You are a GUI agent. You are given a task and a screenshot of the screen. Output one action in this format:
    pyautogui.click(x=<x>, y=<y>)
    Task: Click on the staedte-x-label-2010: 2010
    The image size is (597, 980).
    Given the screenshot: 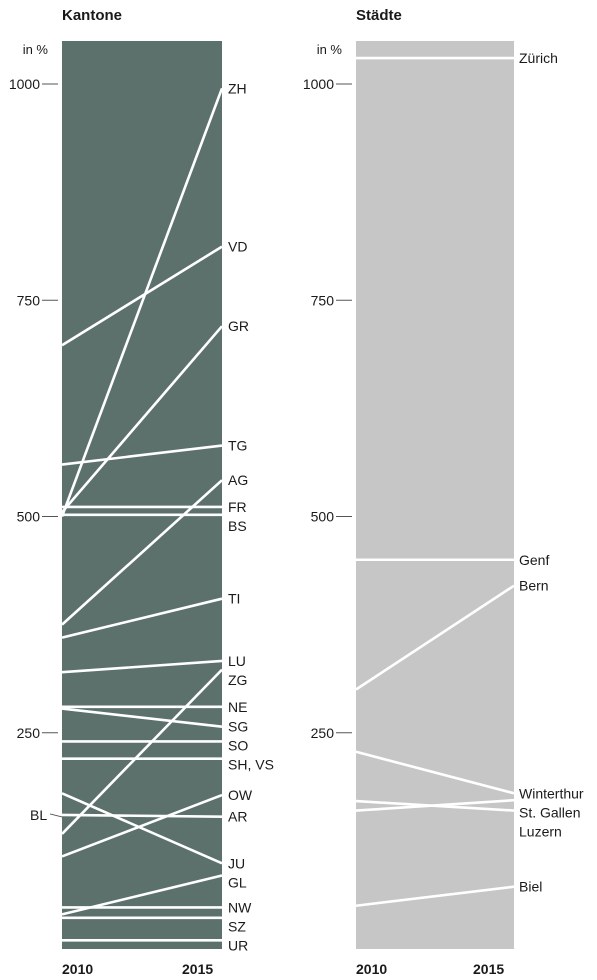 What is the action you would take?
    pyautogui.click(x=371, y=969)
    